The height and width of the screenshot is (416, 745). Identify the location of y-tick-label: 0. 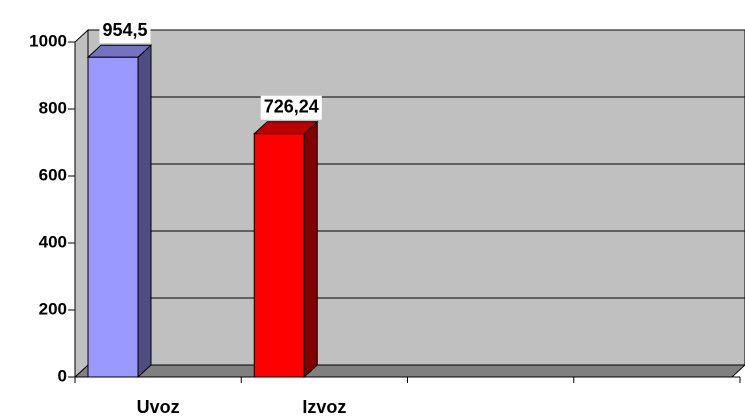
(62, 375).